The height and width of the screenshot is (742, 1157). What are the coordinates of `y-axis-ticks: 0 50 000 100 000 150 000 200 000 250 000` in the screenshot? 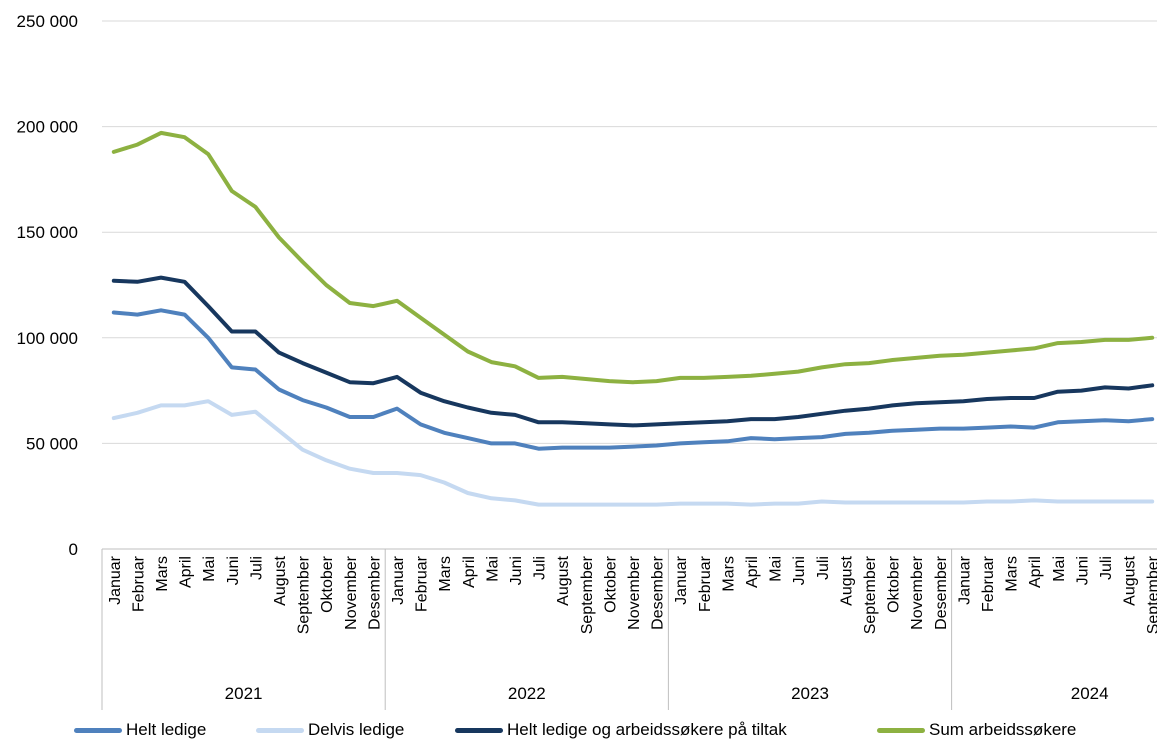 It's located at (47, 285).